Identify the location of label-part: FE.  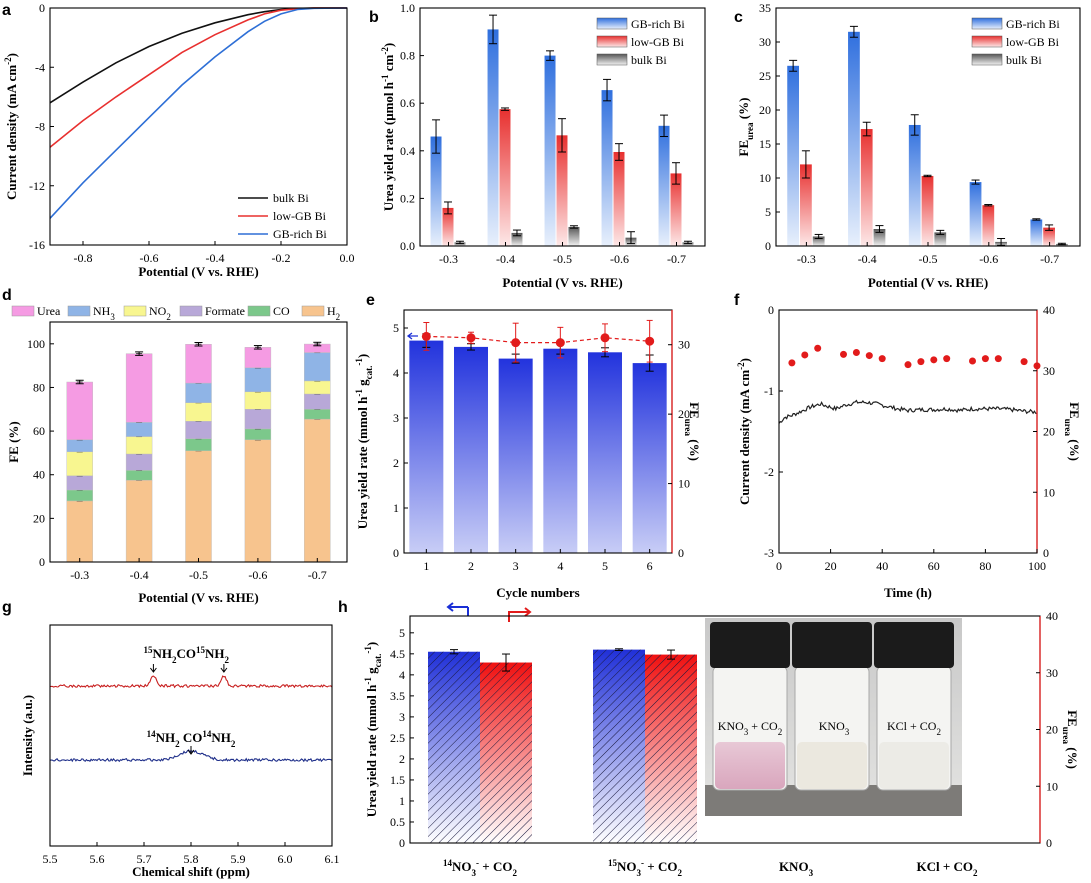
(1074, 410).